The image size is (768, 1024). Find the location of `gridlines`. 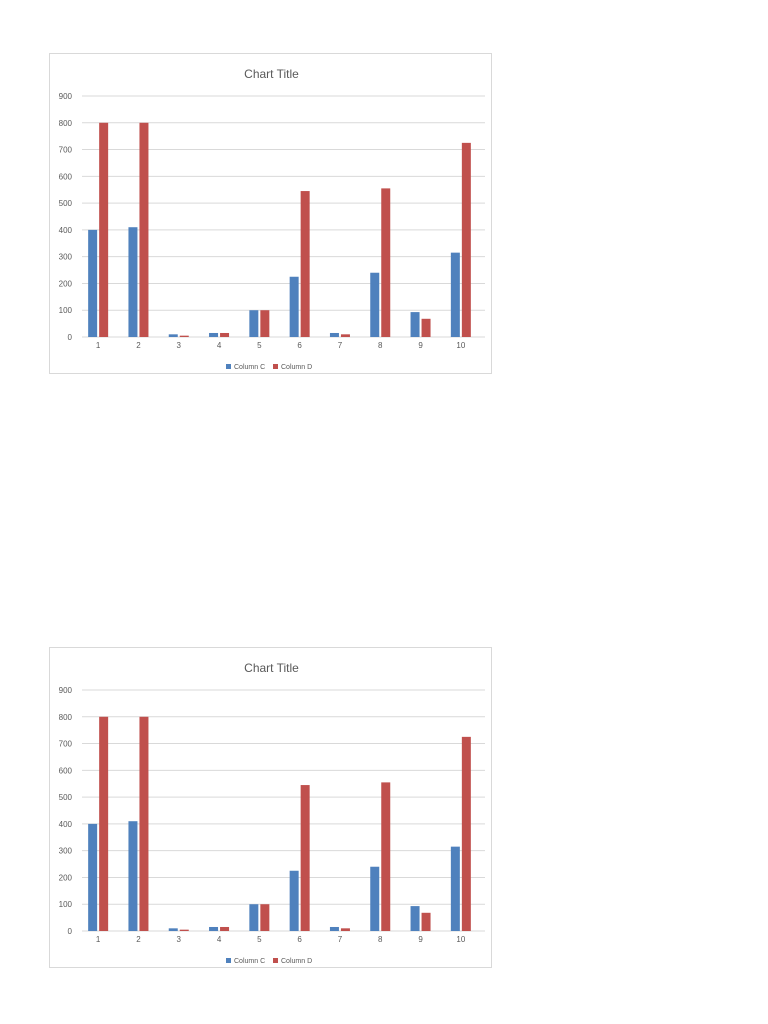

gridlines is located at coordinates (283, 216).